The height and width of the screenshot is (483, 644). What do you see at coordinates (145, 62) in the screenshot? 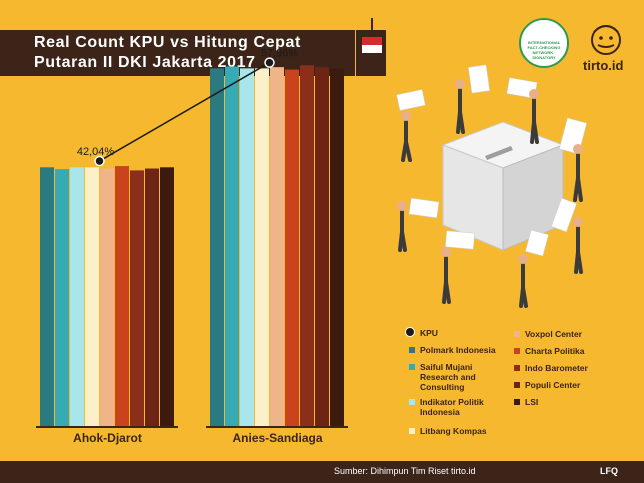
I see `chart-title-line-2: Putaran II DKI Jakarta 2017` at bounding box center [145, 62].